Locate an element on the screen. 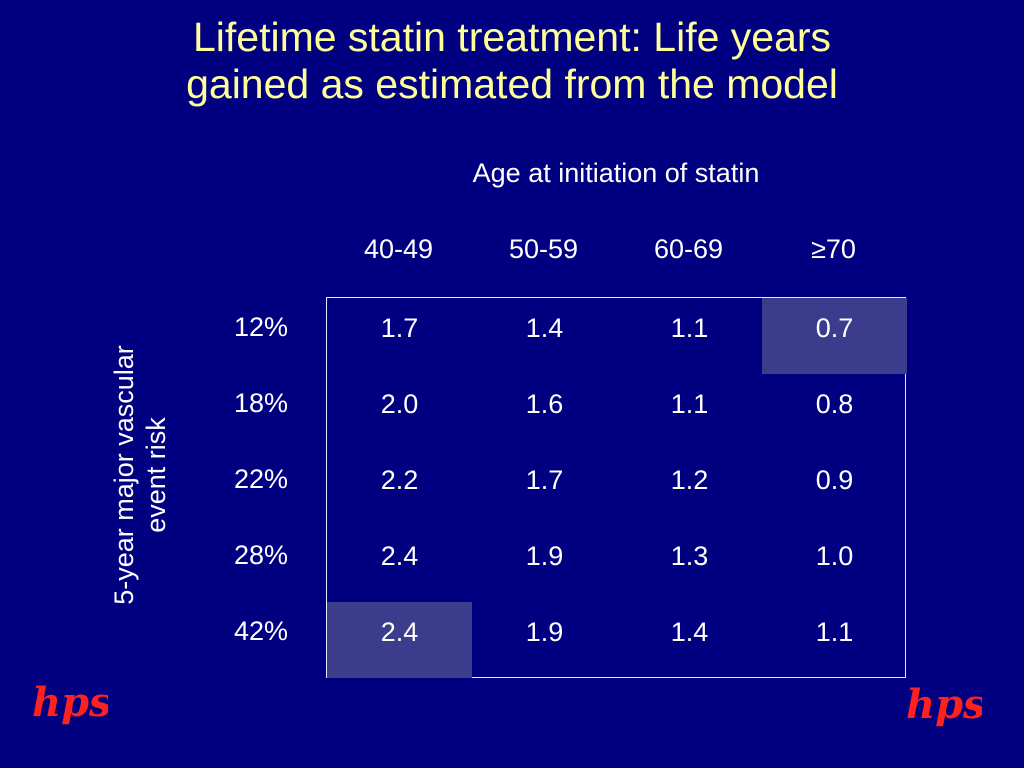  age-label-50-59: 50-59 is located at coordinates (543, 249).